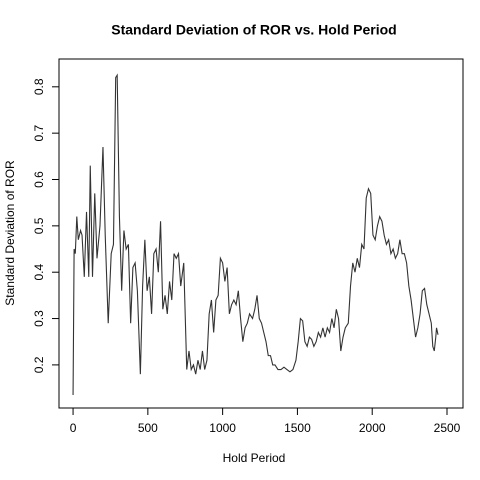 The image size is (480, 480). I want to click on x-tick-label: 1500, so click(297, 428).